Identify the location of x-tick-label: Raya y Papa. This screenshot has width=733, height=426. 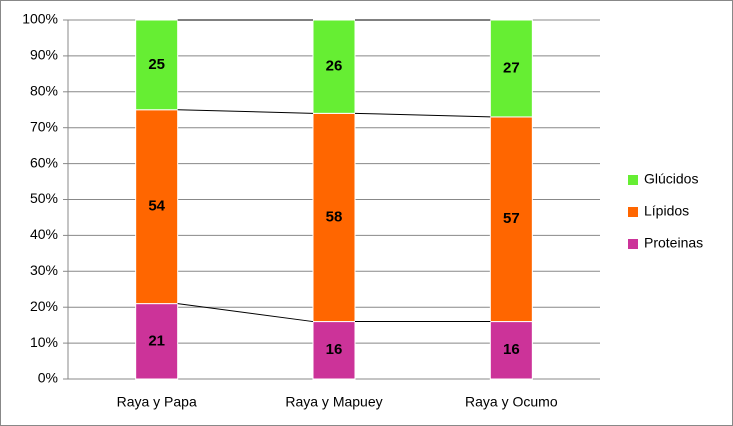
(157, 402).